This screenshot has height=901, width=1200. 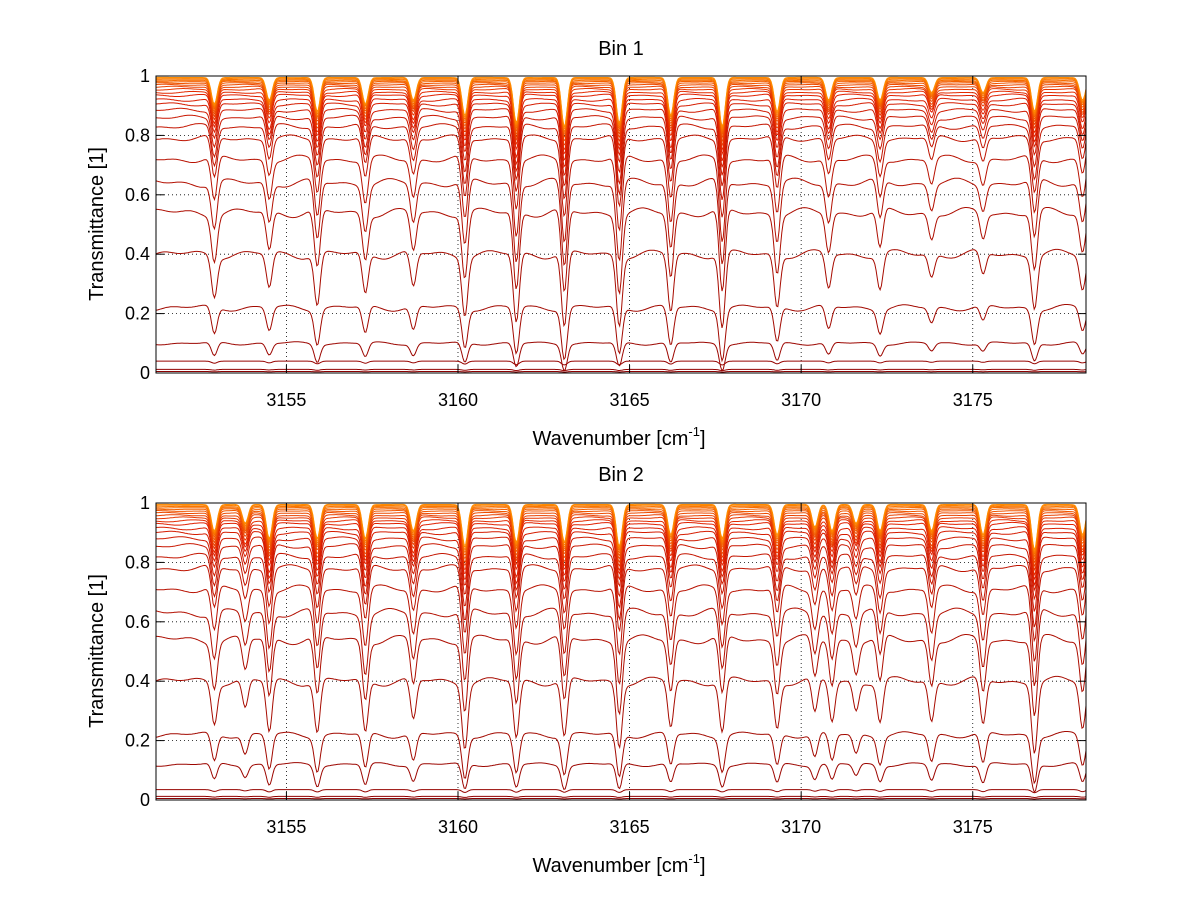 I want to click on chart-title: Bin 1, so click(x=621, y=49).